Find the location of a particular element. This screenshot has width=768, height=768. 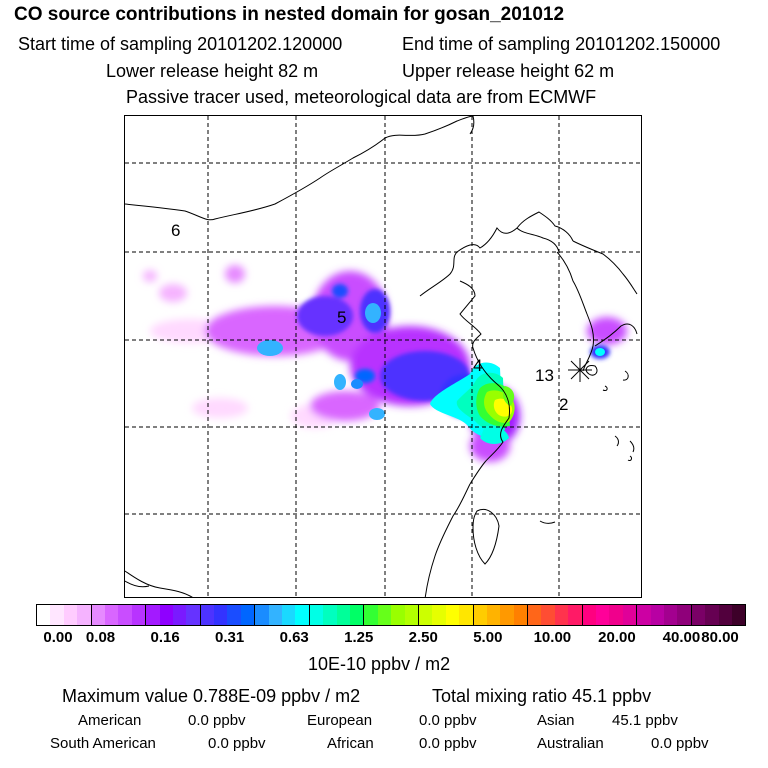

lower-height-label: Lower release height 82 m is located at coordinates (212, 71).